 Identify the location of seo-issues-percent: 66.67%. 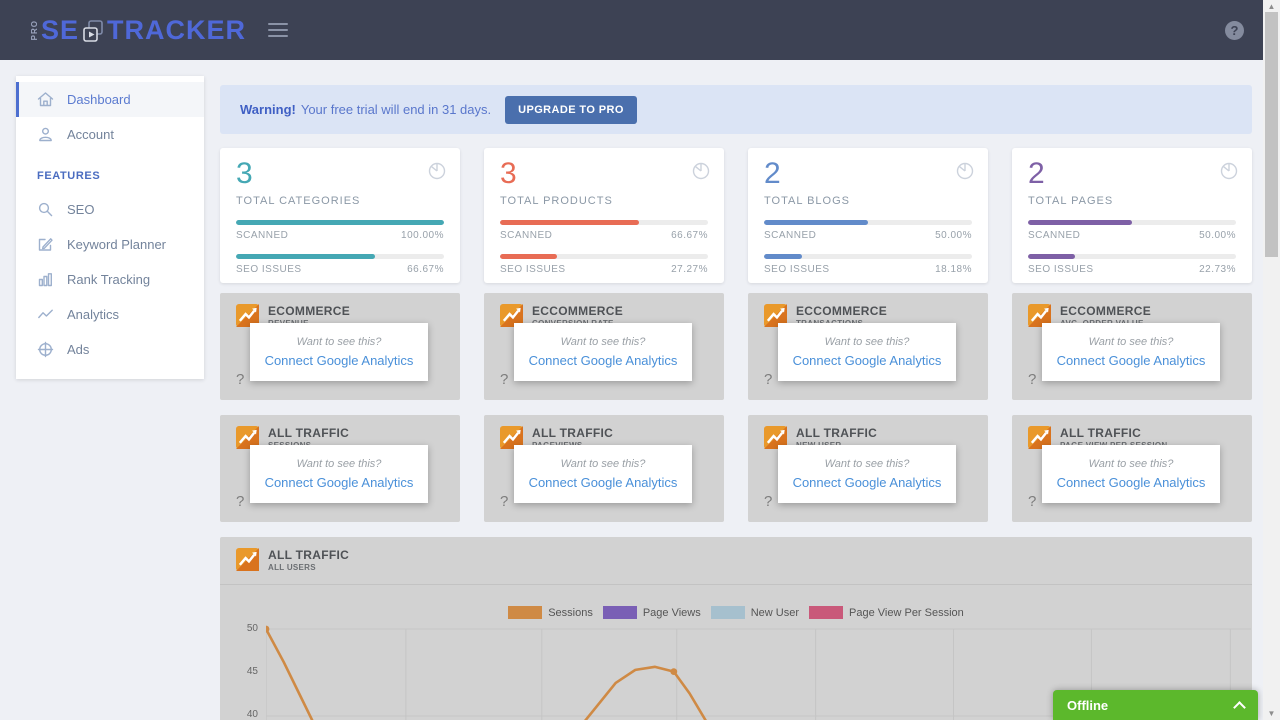
(425, 269).